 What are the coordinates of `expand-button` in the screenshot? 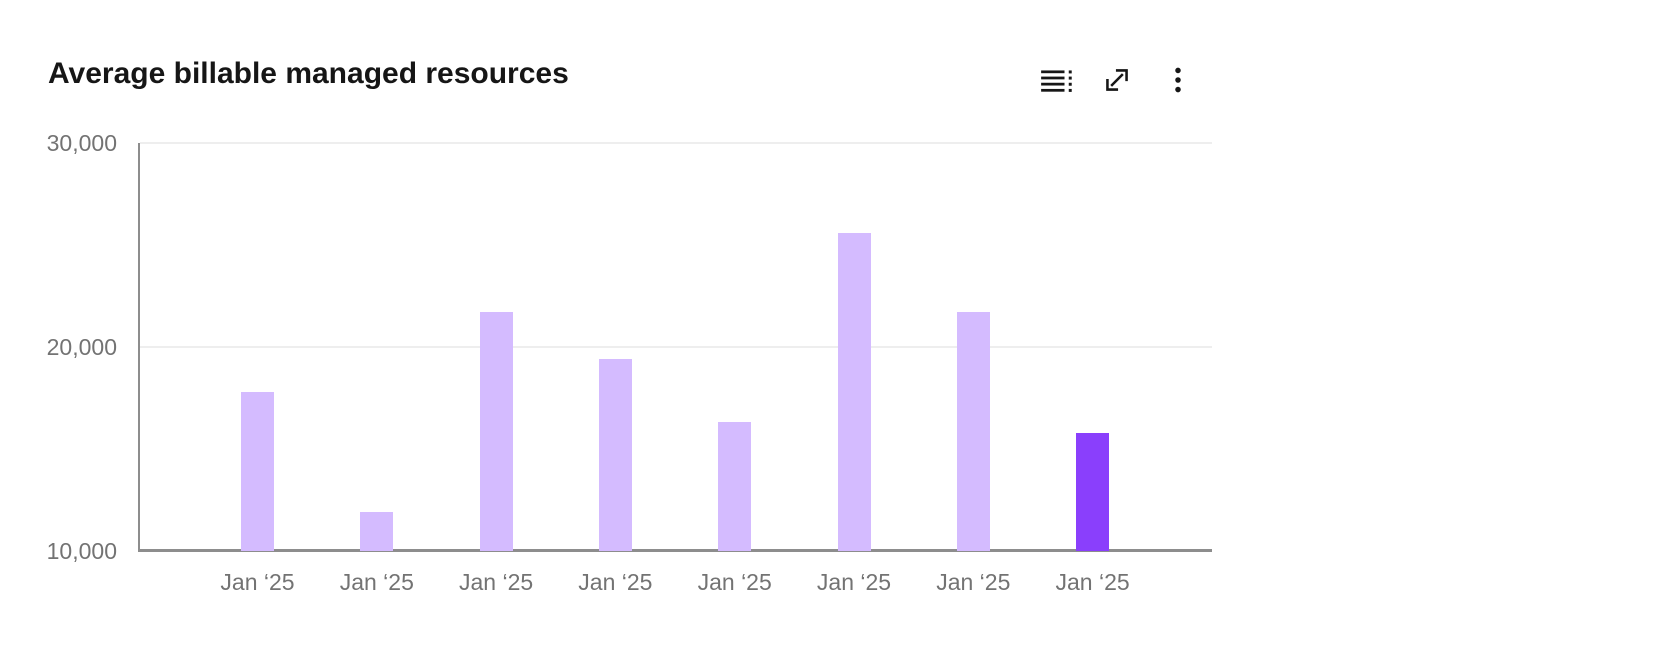 It's located at (1117, 80).